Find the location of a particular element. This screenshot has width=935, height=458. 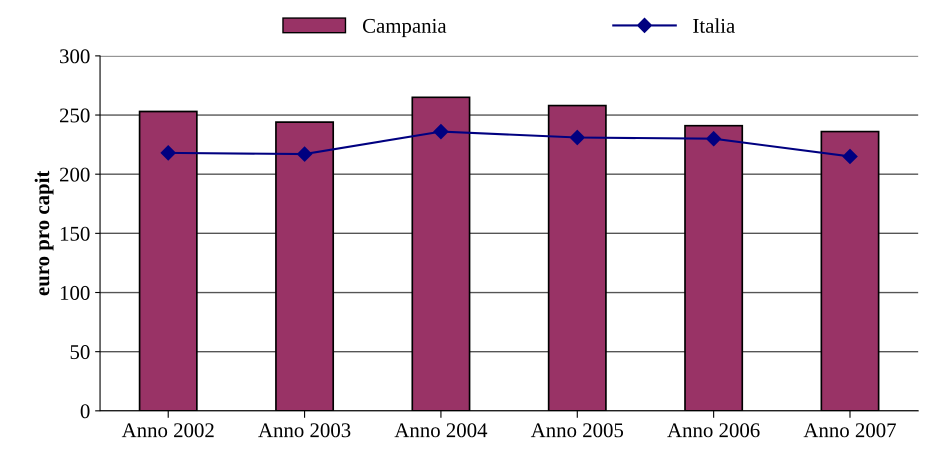

x-tick-label: Anno 2006 is located at coordinates (713, 430).